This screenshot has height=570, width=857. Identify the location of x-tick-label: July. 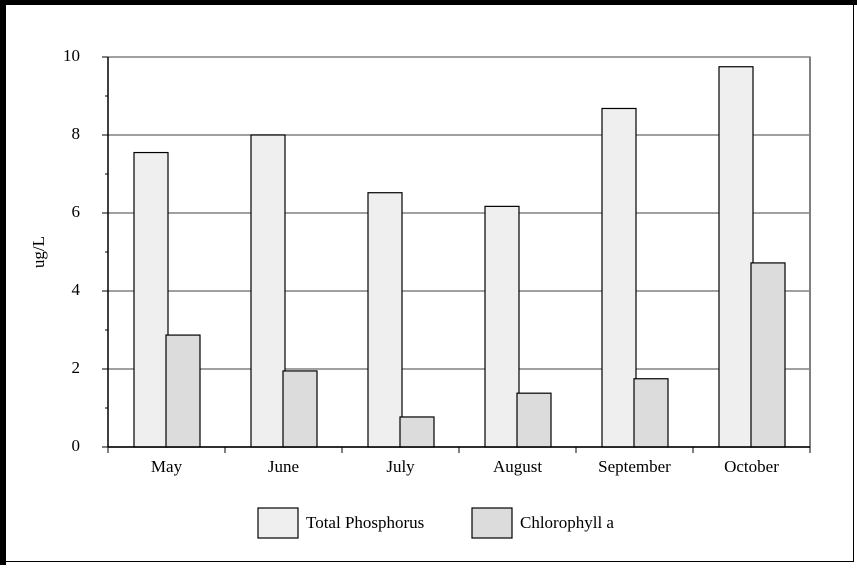
(400, 466).